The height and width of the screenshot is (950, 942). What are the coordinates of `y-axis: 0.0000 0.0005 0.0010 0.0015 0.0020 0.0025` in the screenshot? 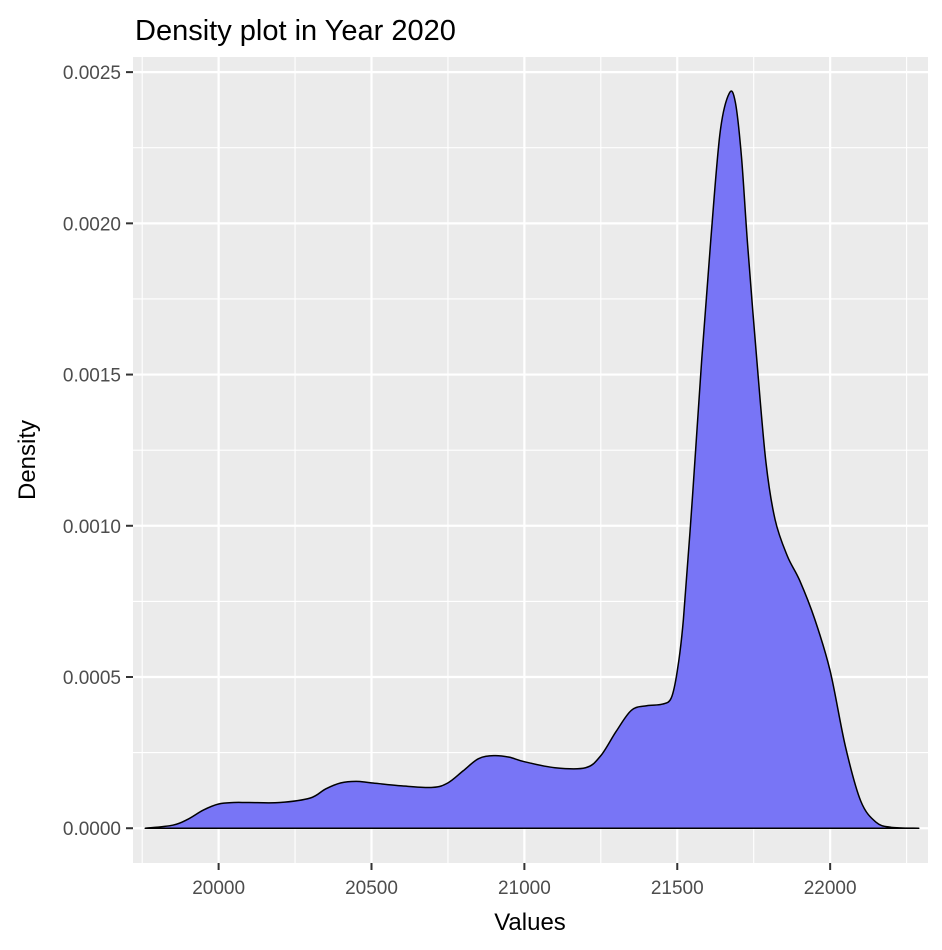 It's located at (98, 451).